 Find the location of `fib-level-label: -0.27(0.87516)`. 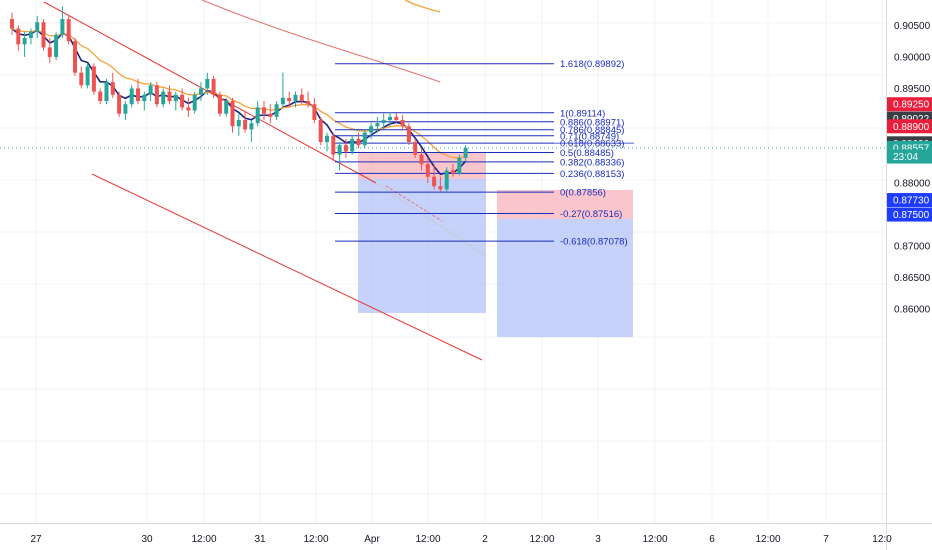

fib-level-label: -0.27(0.87516) is located at coordinates (591, 214).